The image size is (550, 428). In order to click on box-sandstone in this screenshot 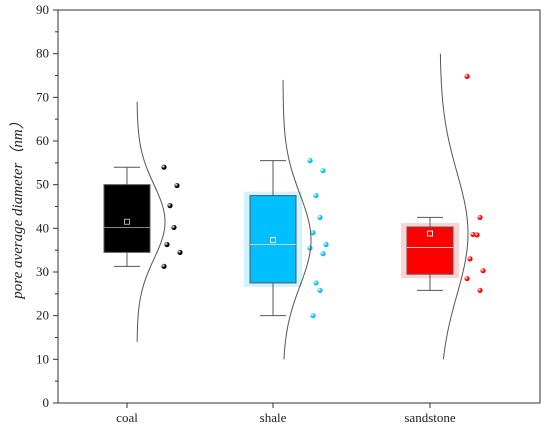, I will do `click(430, 253)`.